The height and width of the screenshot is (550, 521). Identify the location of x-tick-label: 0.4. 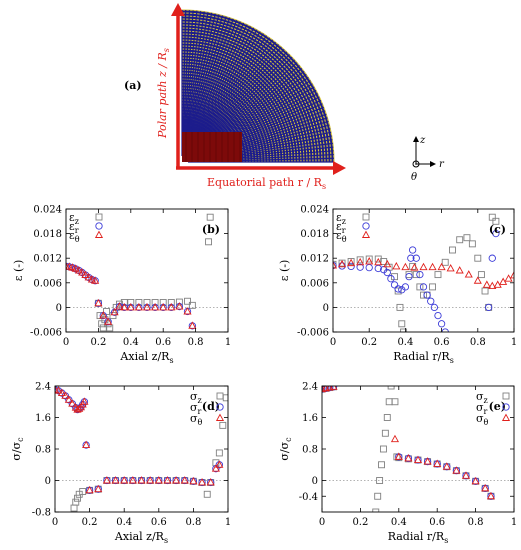
(124, 522).